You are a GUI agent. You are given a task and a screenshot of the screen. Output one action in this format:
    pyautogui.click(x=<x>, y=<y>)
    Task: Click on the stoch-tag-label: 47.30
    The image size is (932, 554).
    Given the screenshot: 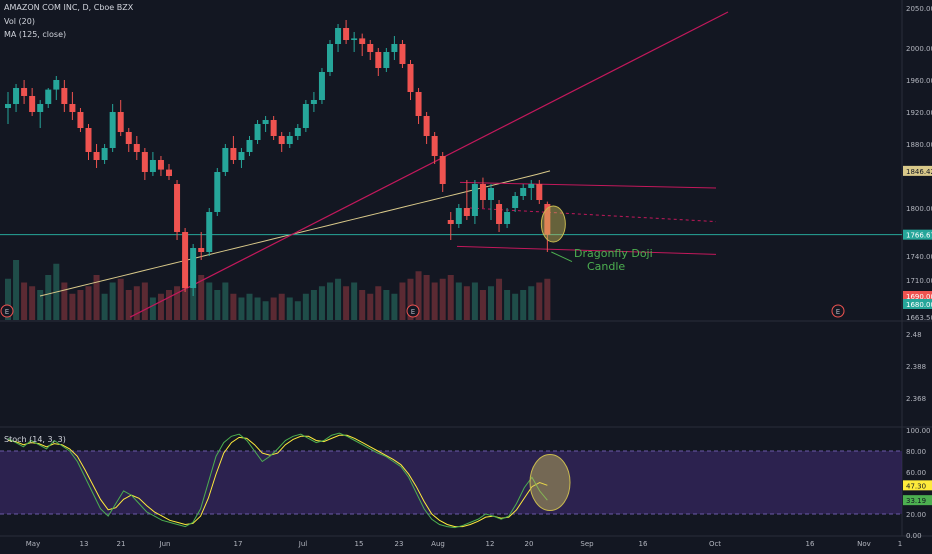 What is the action you would take?
    pyautogui.click(x=916, y=486)
    